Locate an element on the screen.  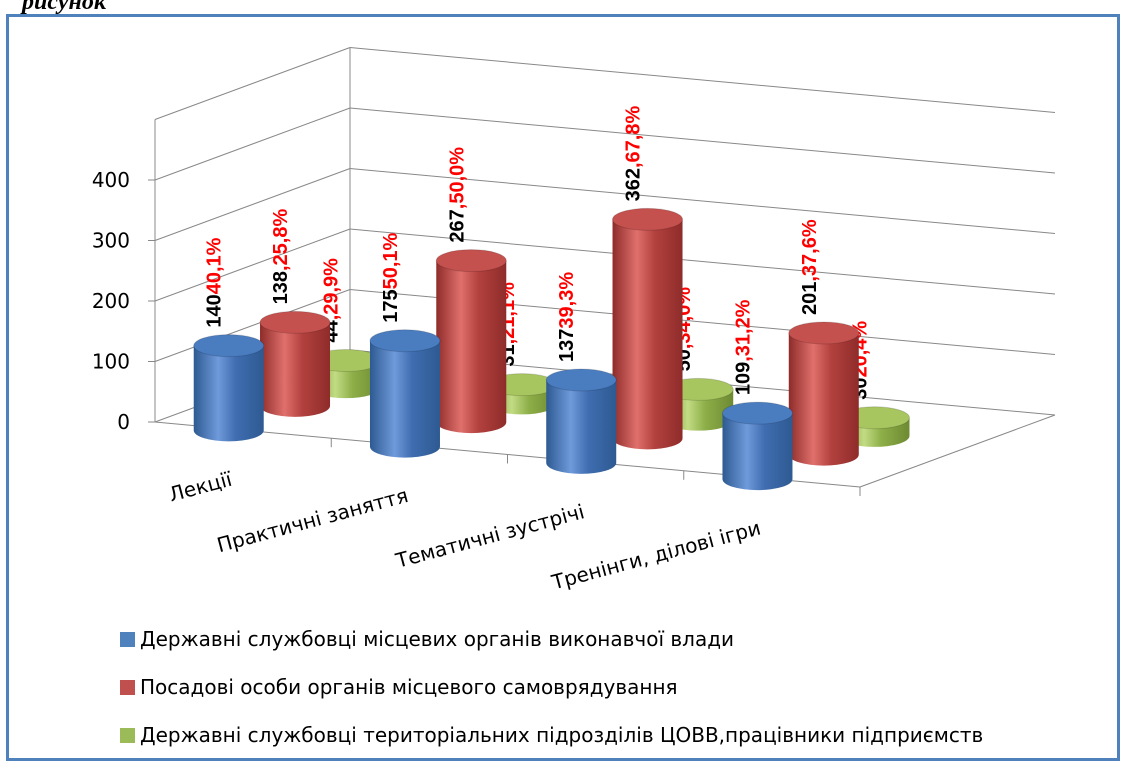
data-label: 17550,1% is located at coordinates (391, 277).